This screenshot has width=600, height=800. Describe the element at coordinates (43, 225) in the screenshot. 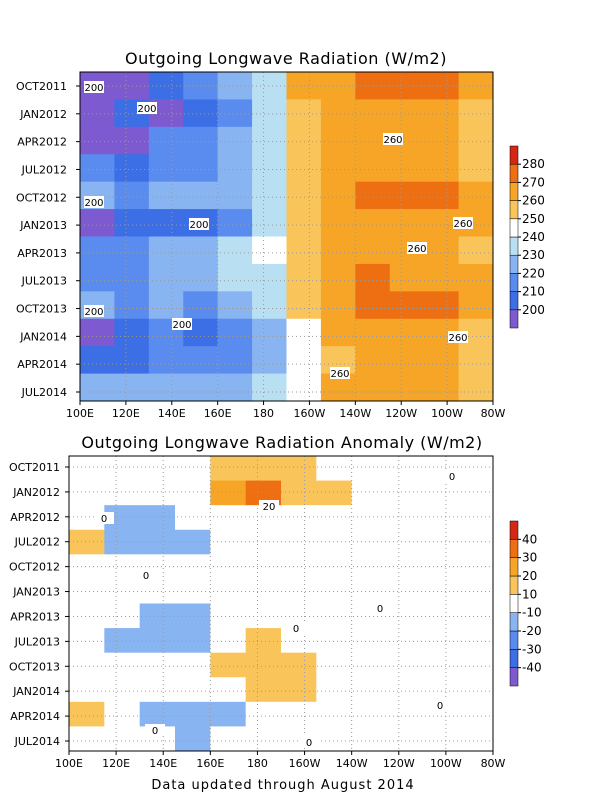

I see `y-tick-label: JAN2013` at that location.